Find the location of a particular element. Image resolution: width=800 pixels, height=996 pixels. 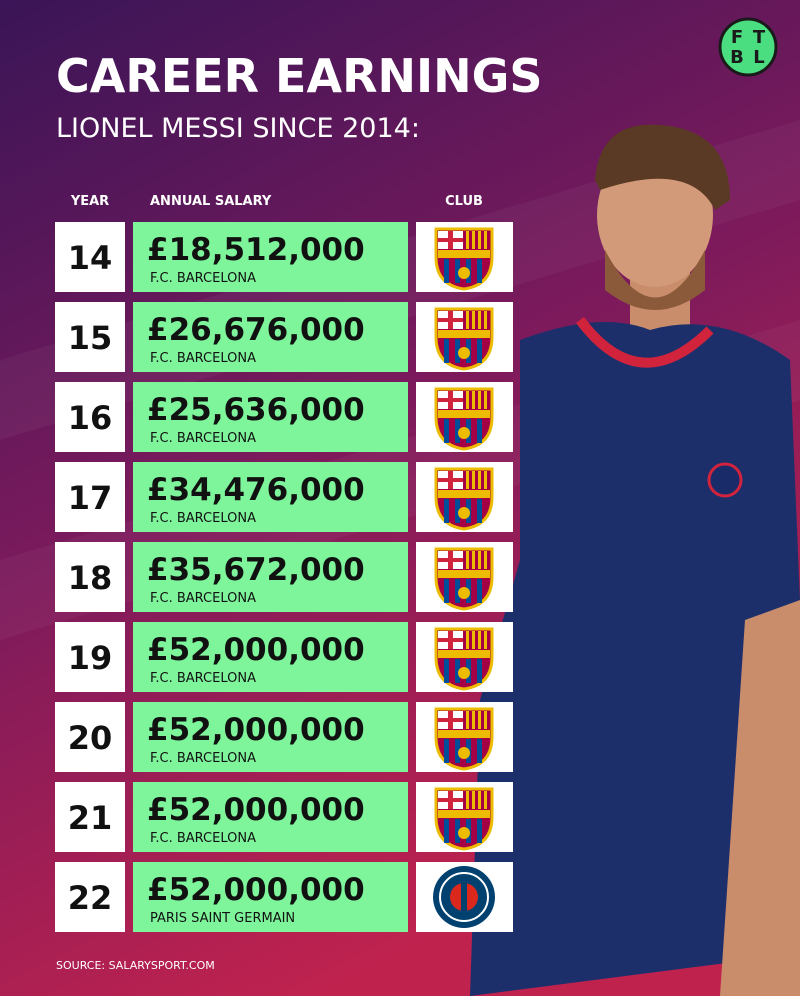

club-name: PARIS SAINT GERMAIN is located at coordinates (222, 918).